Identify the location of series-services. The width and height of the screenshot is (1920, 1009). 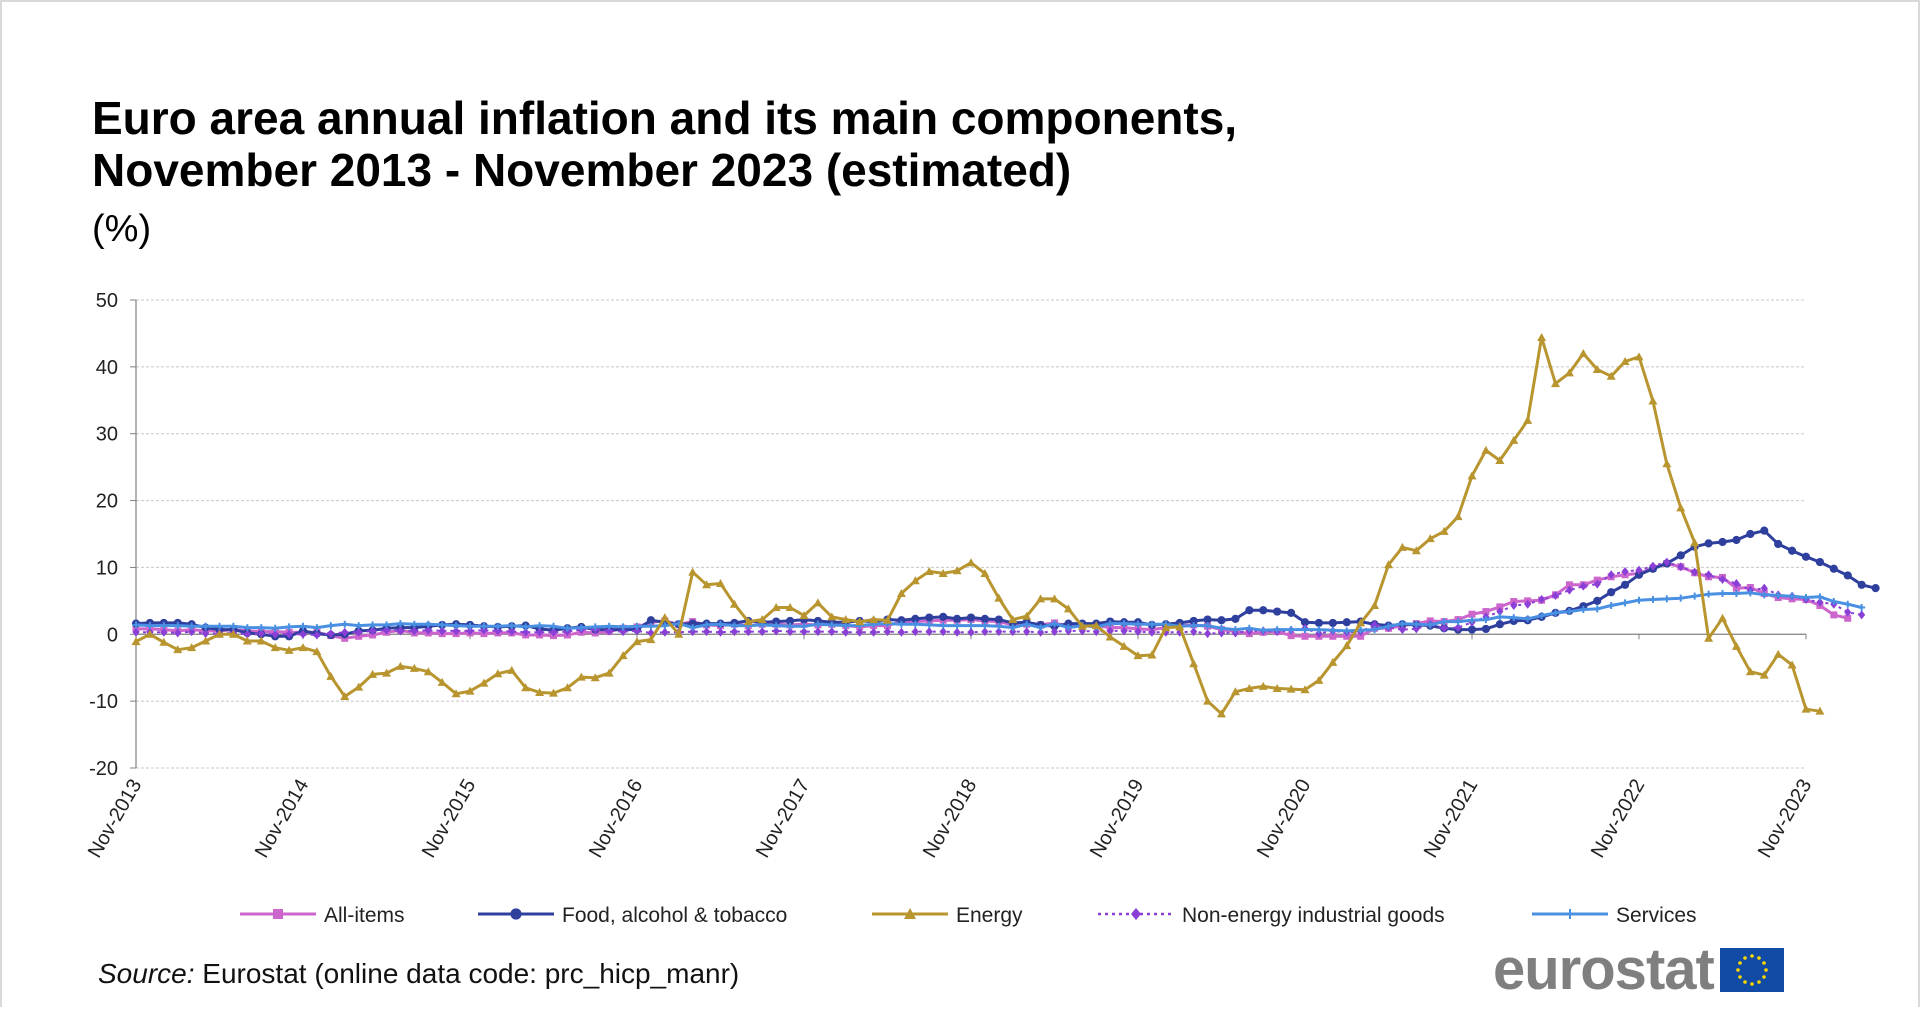
(999, 612).